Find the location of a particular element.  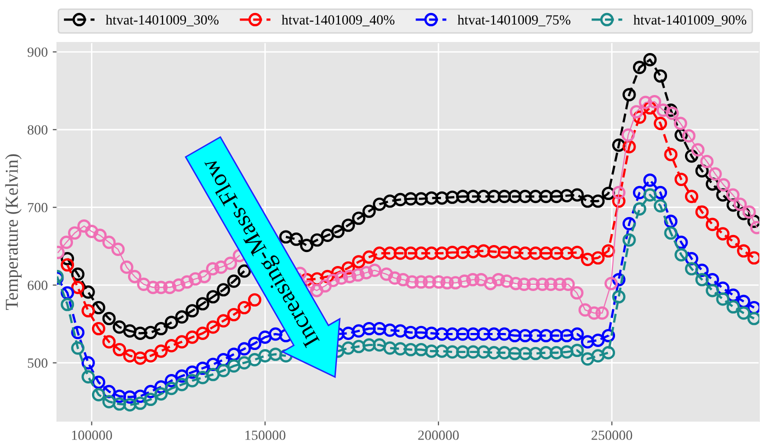

y-tick-label: 900 is located at coordinates (38, 52).